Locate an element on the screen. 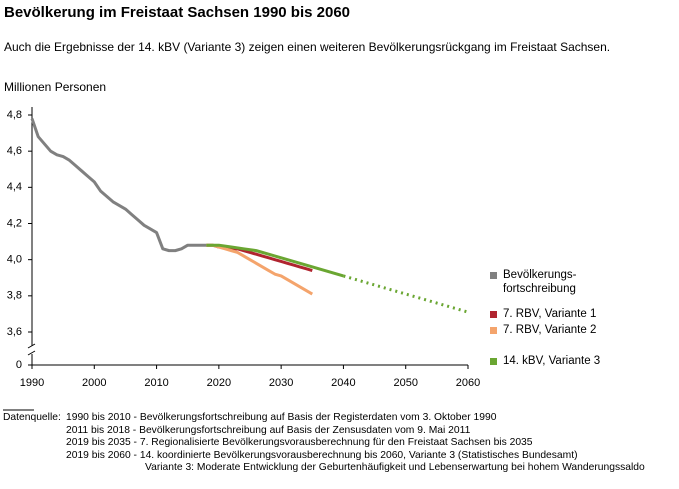 The image size is (679, 489). x-tick-label: 2010 is located at coordinates (156, 383).